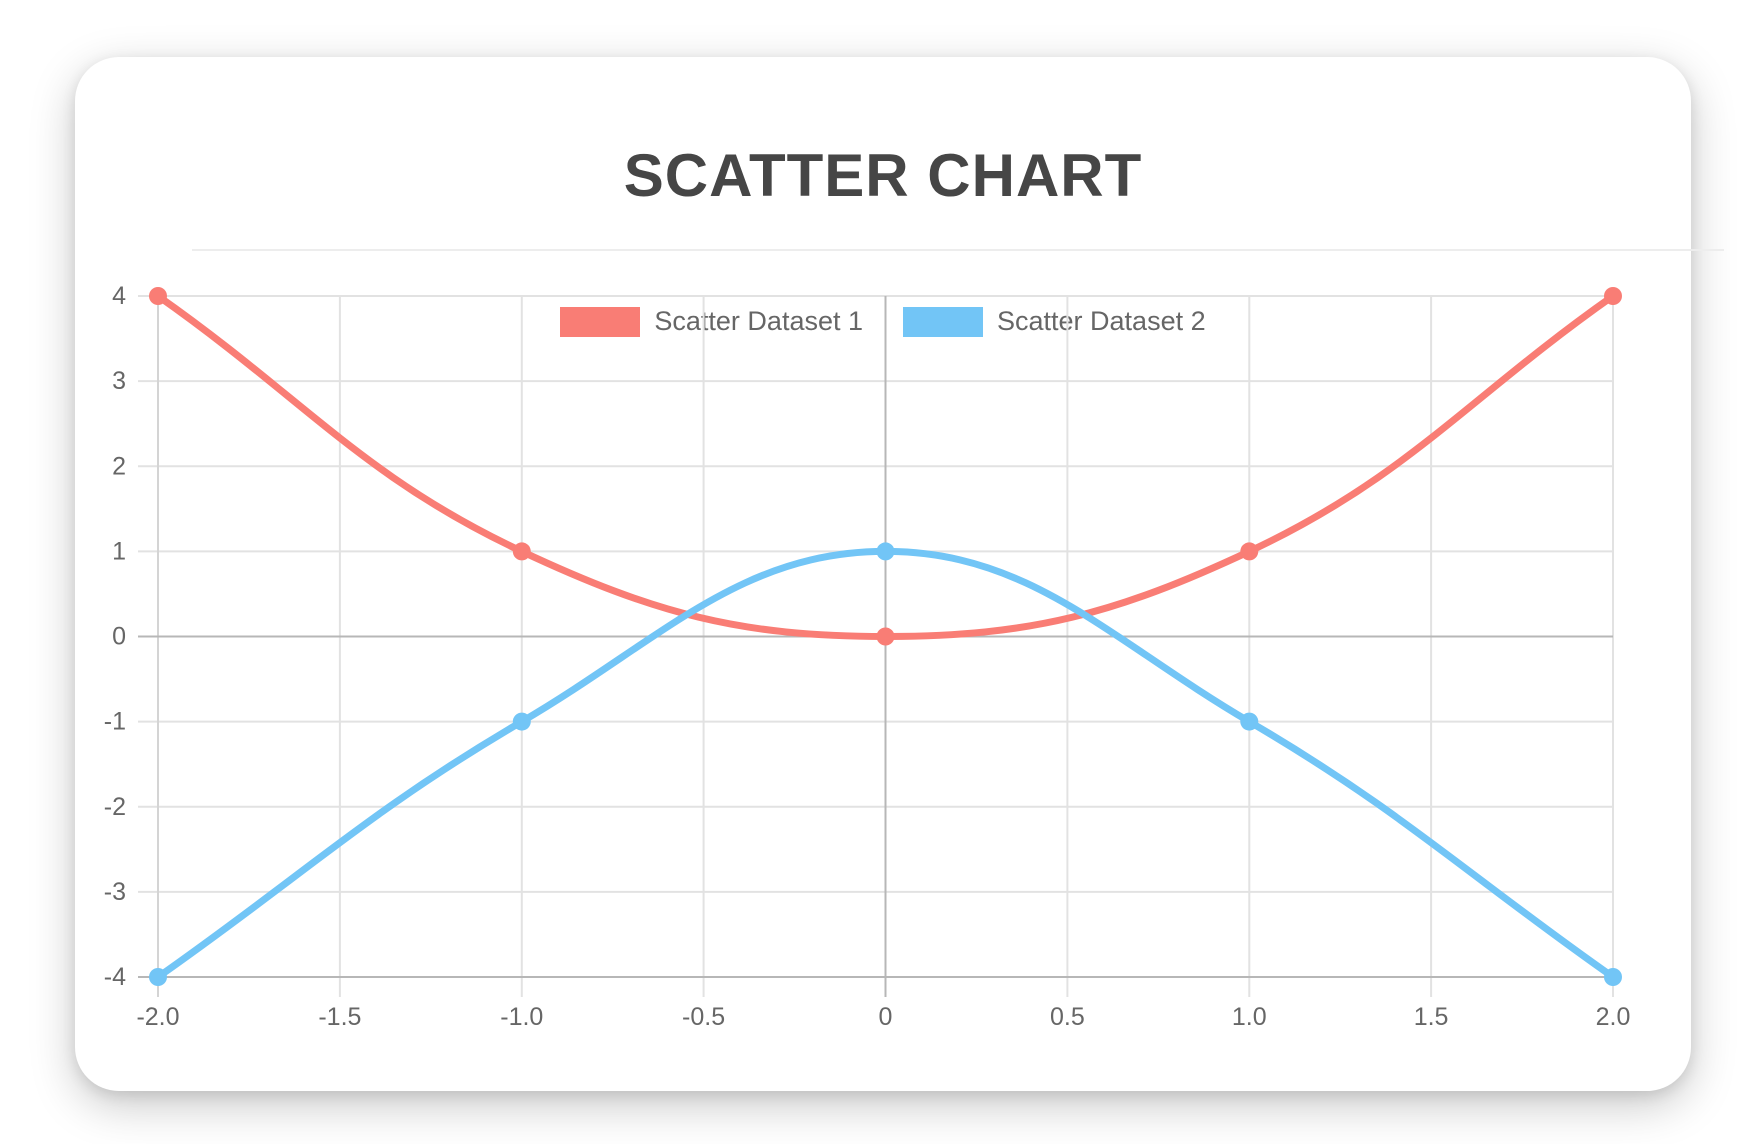  What do you see at coordinates (883, 175) in the screenshot?
I see `chart-title: SCATTER CHART` at bounding box center [883, 175].